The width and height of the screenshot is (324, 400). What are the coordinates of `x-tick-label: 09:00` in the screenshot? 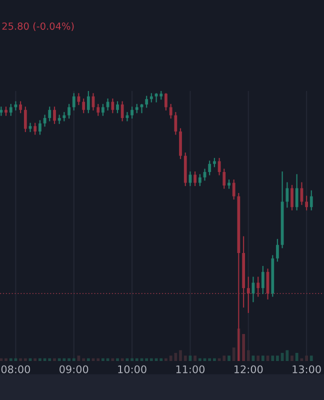 It's located at (74, 369).